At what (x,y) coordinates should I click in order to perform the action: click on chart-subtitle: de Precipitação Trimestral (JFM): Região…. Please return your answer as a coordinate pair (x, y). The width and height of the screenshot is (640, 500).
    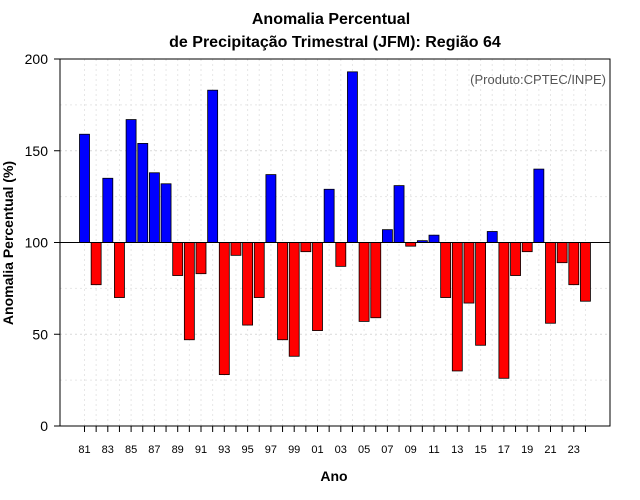
    Looking at the image, I should click on (335, 42).